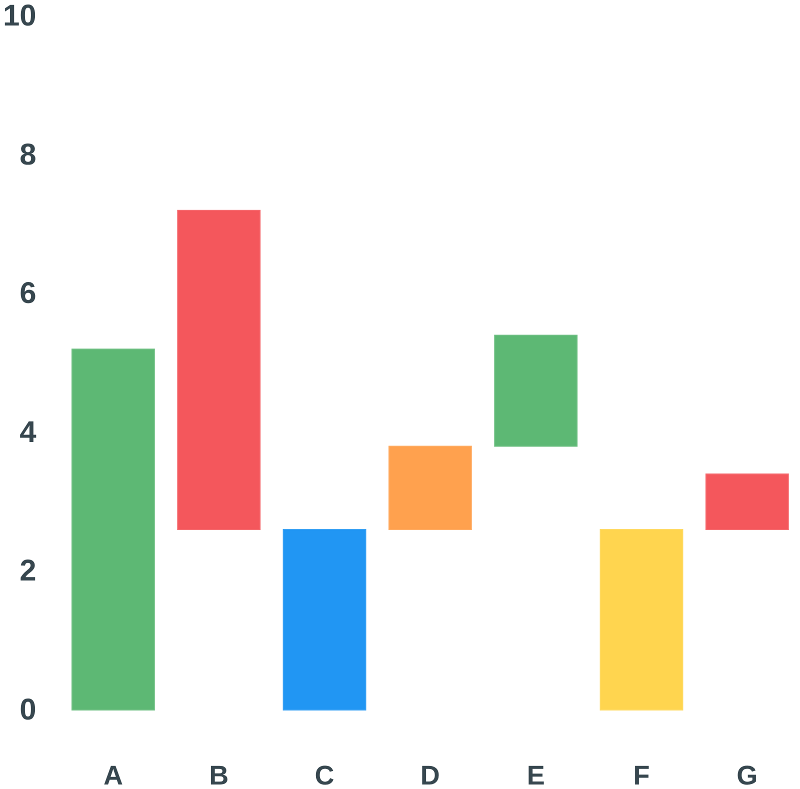 The width and height of the screenshot is (800, 789). I want to click on y-tick-label: 2, so click(28, 571).